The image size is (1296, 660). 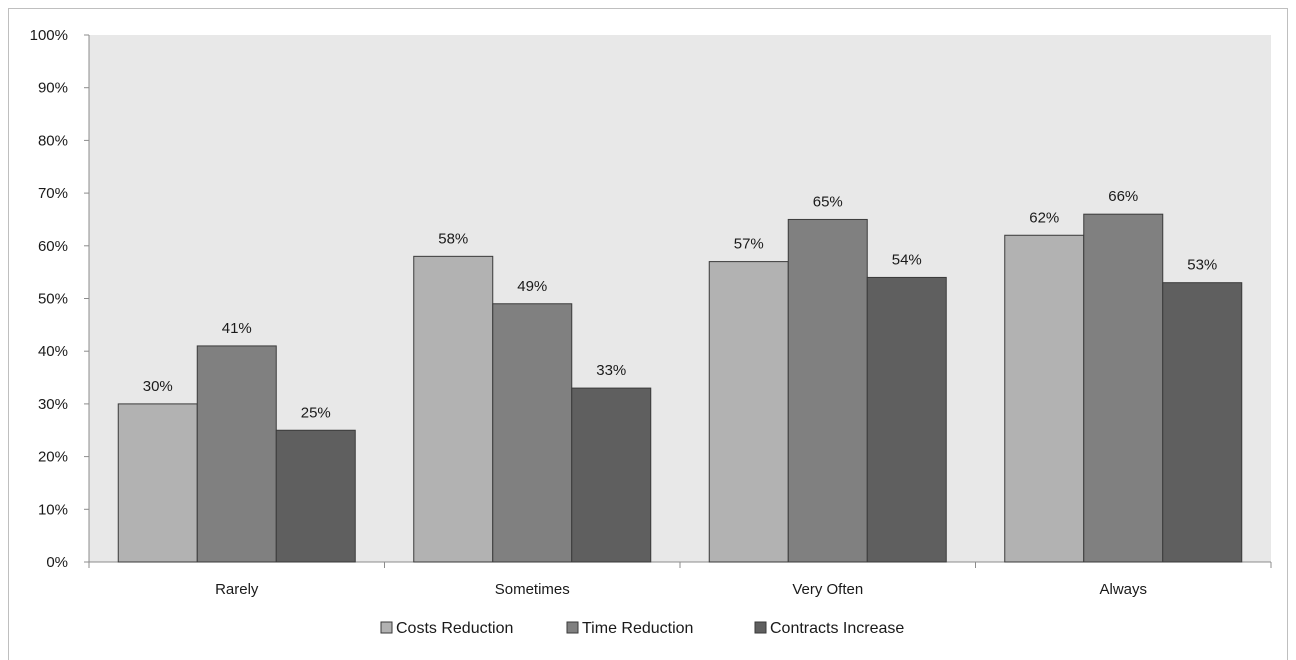 I want to click on data-label: 33%, so click(x=611, y=370).